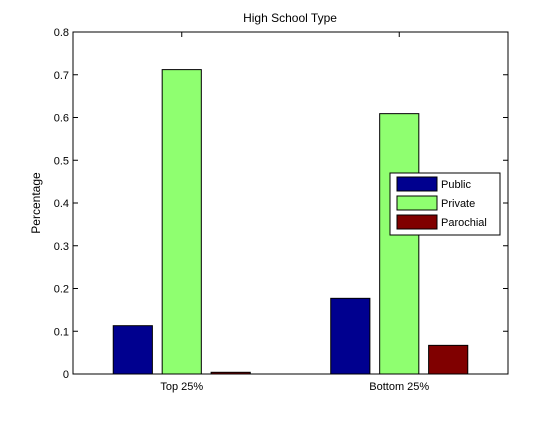 The image size is (560, 425). I want to click on y-tick-label: 0.2, so click(61, 290).